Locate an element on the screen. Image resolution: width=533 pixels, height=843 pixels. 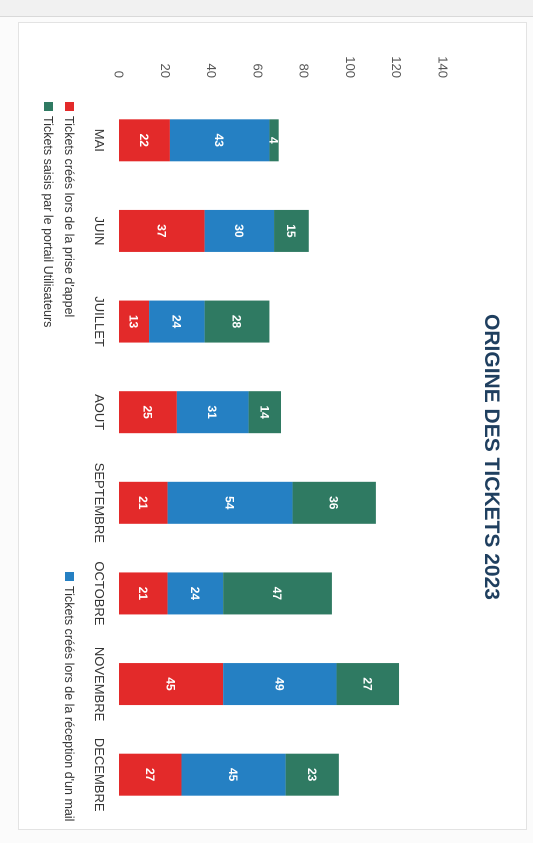
category-label: MAI is located at coordinates (99, 140).